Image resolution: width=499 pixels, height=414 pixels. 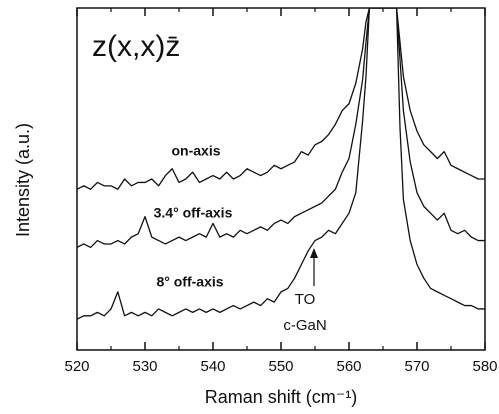 I want to click on series-label: 8° off-axis, so click(x=189, y=282).